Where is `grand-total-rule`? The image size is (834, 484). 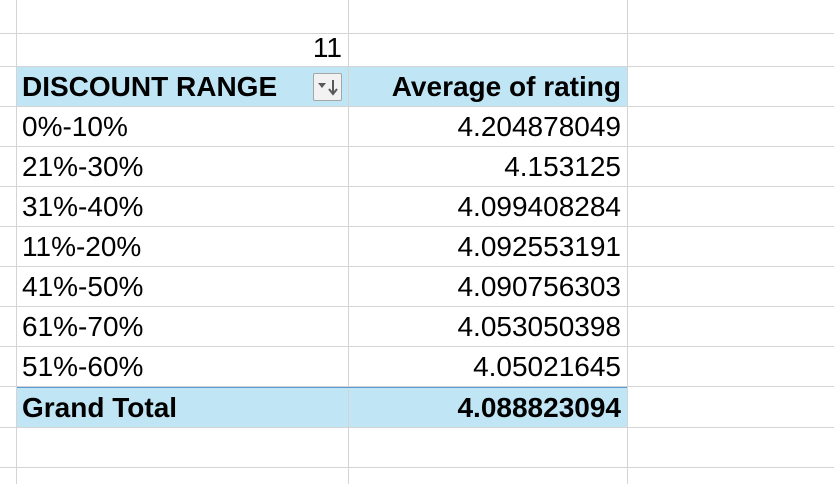
grand-total-rule is located at coordinates (322, 387).